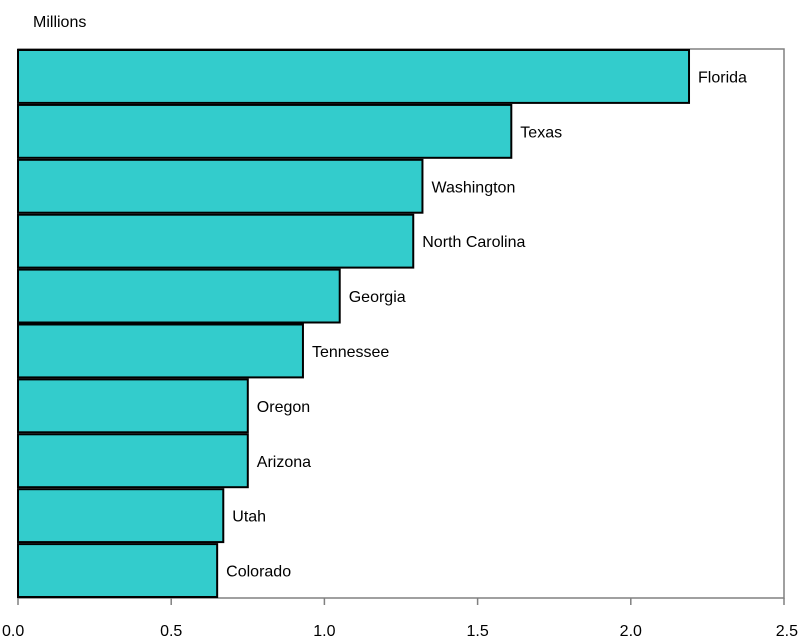 The image size is (800, 642). I want to click on x-tick-label: 0.5, so click(171, 631).